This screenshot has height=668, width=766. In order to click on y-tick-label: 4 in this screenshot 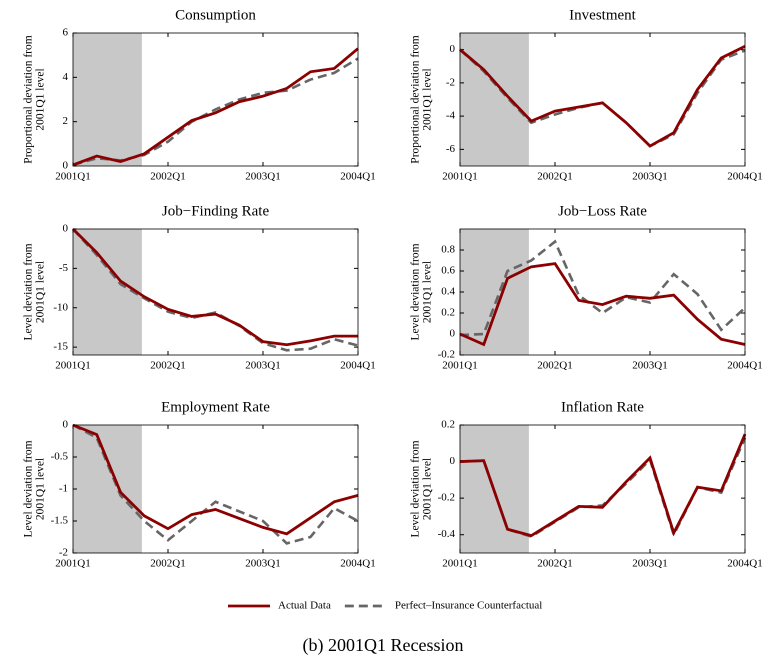, I will do `click(66, 77)`.